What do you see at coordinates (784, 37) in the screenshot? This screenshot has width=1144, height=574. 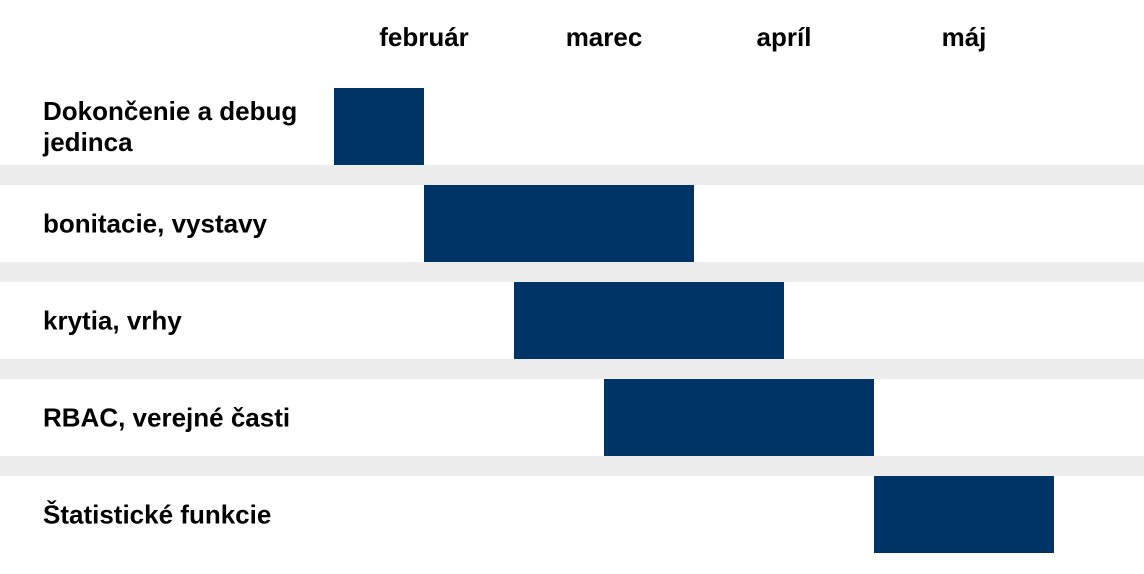 I see `month-label: apríl` at bounding box center [784, 37].